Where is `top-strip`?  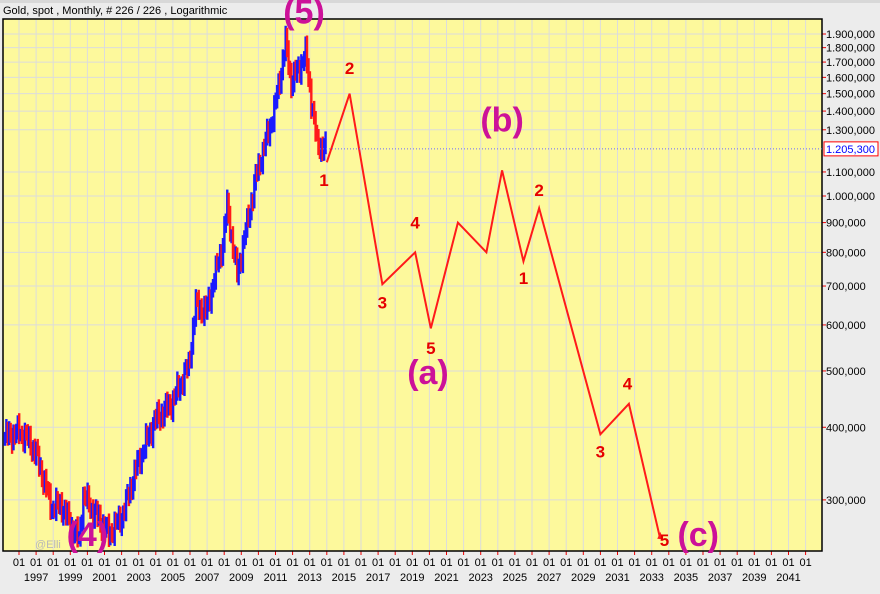 top-strip is located at coordinates (440, 1).